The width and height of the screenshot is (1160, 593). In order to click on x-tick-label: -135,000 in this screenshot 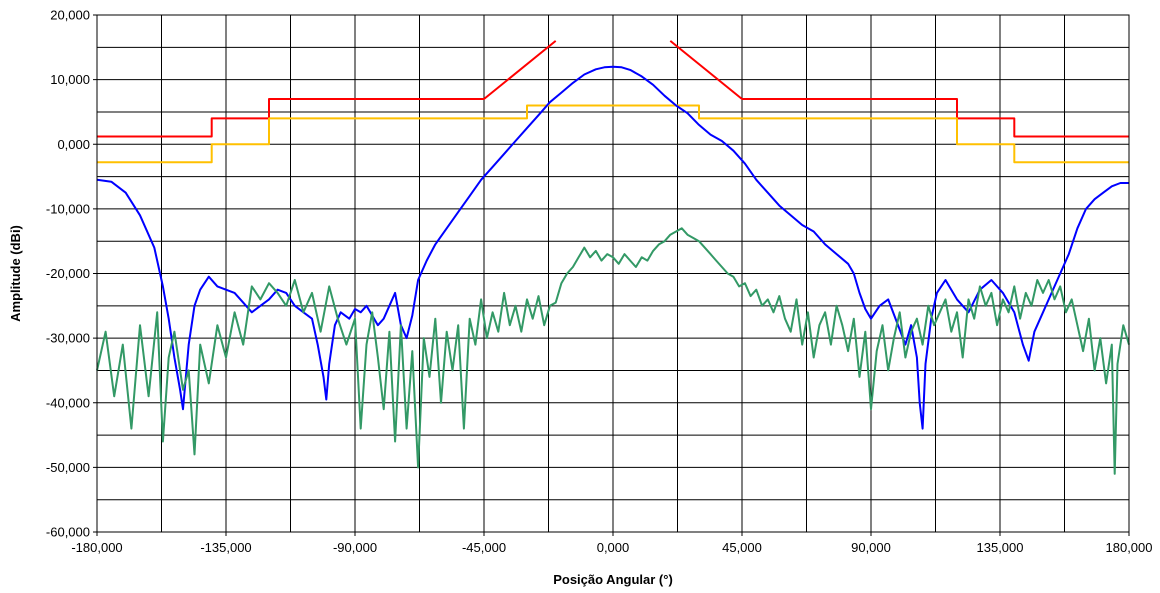, I will do `click(225, 547)`.